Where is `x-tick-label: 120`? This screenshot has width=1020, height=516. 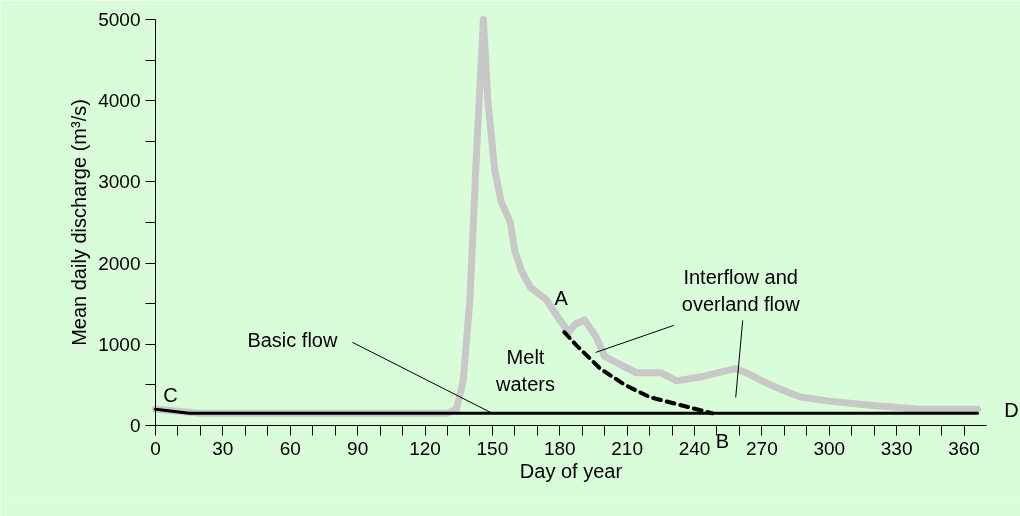
x-tick-label: 120 is located at coordinates (425, 448).